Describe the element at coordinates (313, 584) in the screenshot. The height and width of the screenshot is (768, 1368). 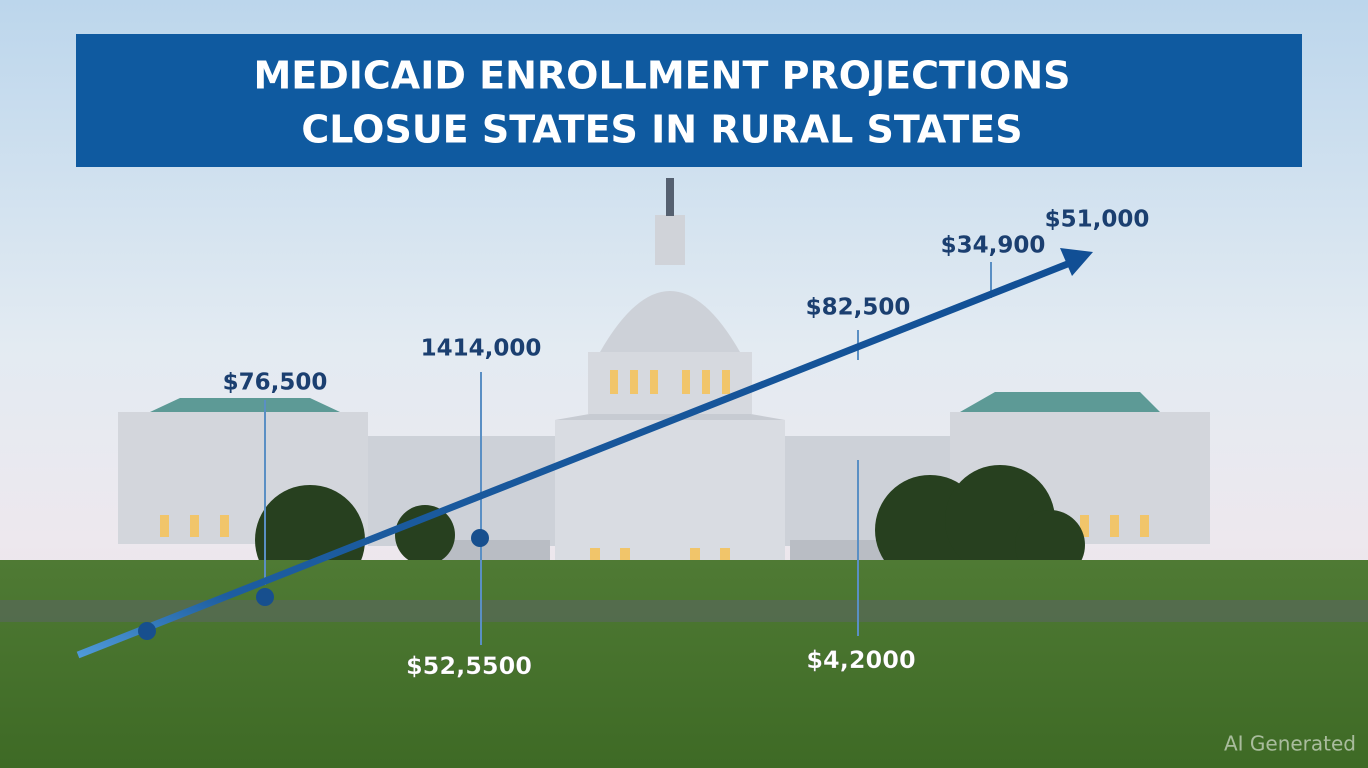
I see `arrow-dots` at that location.